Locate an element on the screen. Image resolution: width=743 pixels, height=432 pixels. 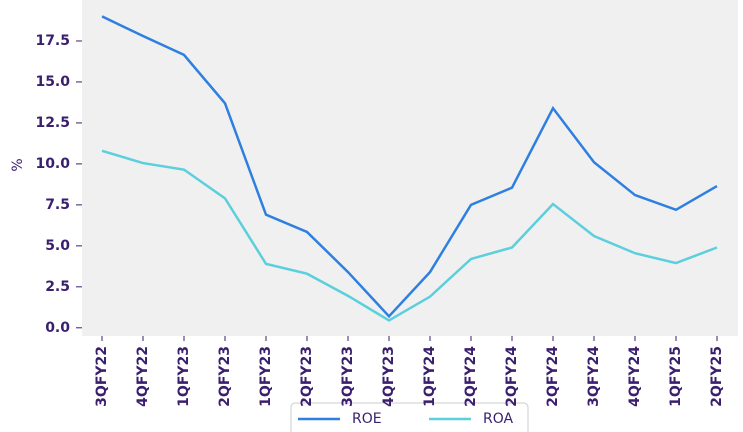
x-tick-label: 4QFY24 is located at coordinates (635, 376).